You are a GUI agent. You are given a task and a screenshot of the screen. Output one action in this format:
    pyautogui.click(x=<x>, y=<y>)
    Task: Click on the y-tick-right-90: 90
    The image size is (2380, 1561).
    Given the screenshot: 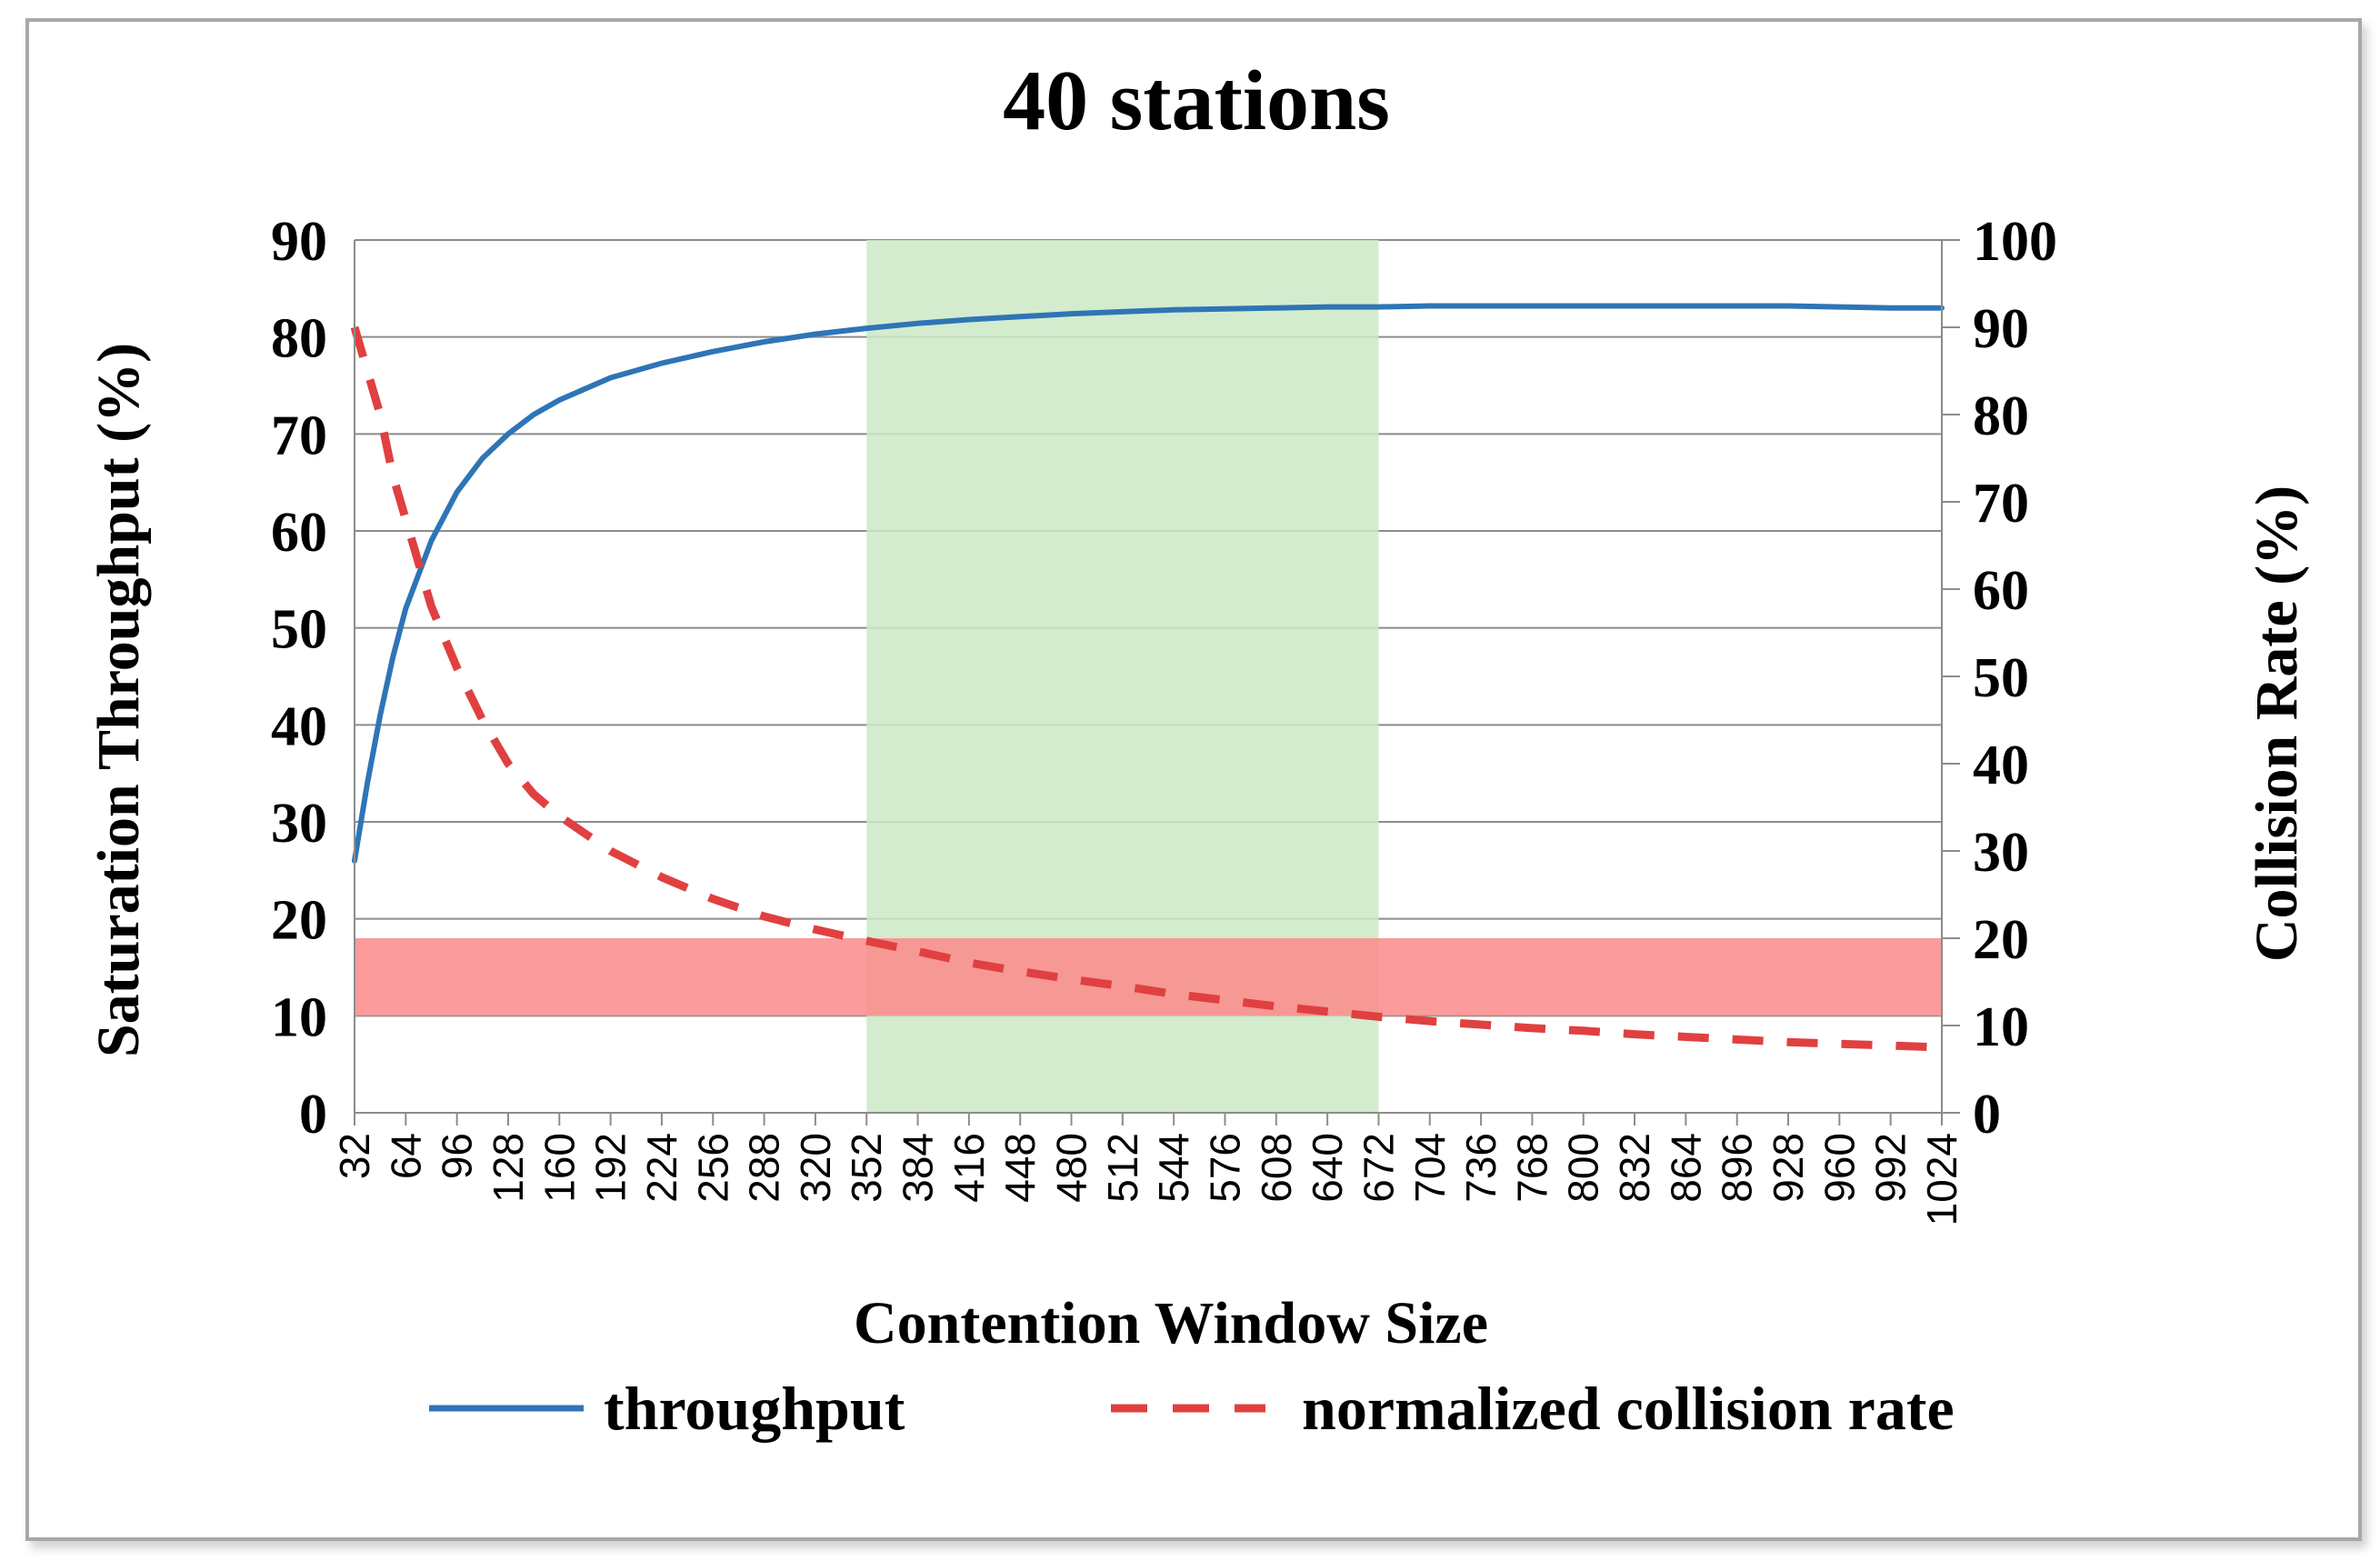 What is the action you would take?
    pyautogui.click(x=2001, y=329)
    